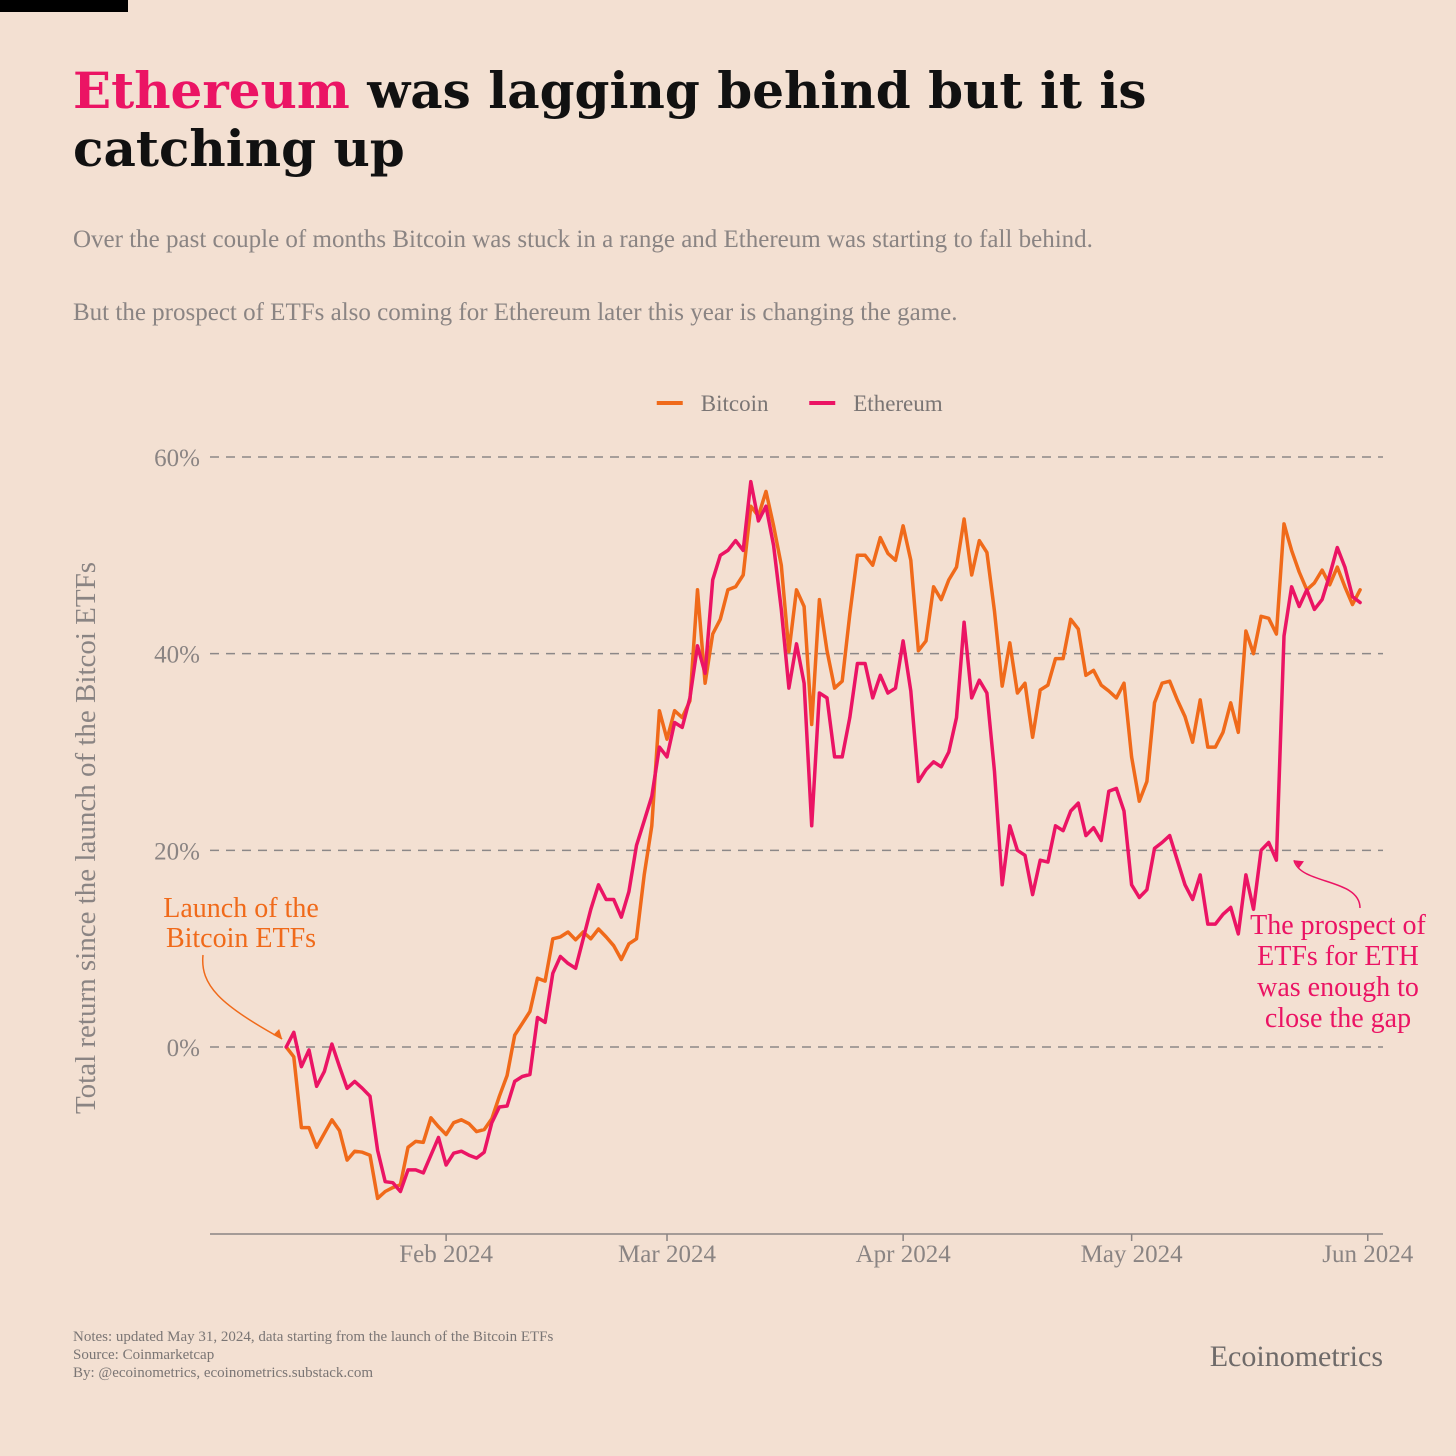  What do you see at coordinates (183, 1048) in the screenshot?
I see `y-tick-label: 0%` at bounding box center [183, 1048].